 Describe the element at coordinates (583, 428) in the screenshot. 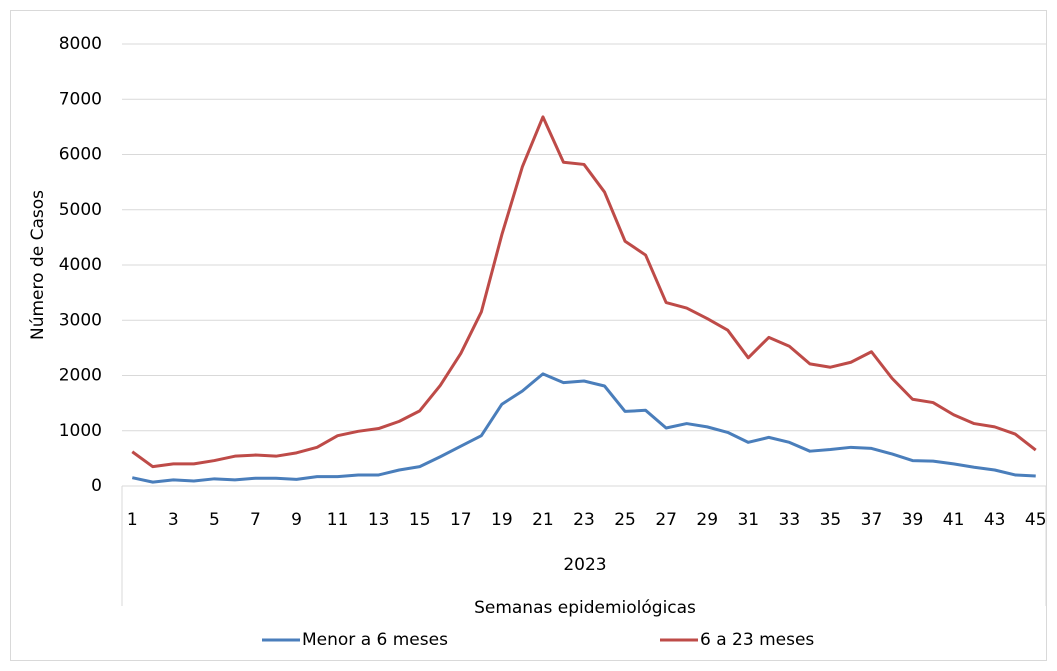

I see `series-line` at that location.